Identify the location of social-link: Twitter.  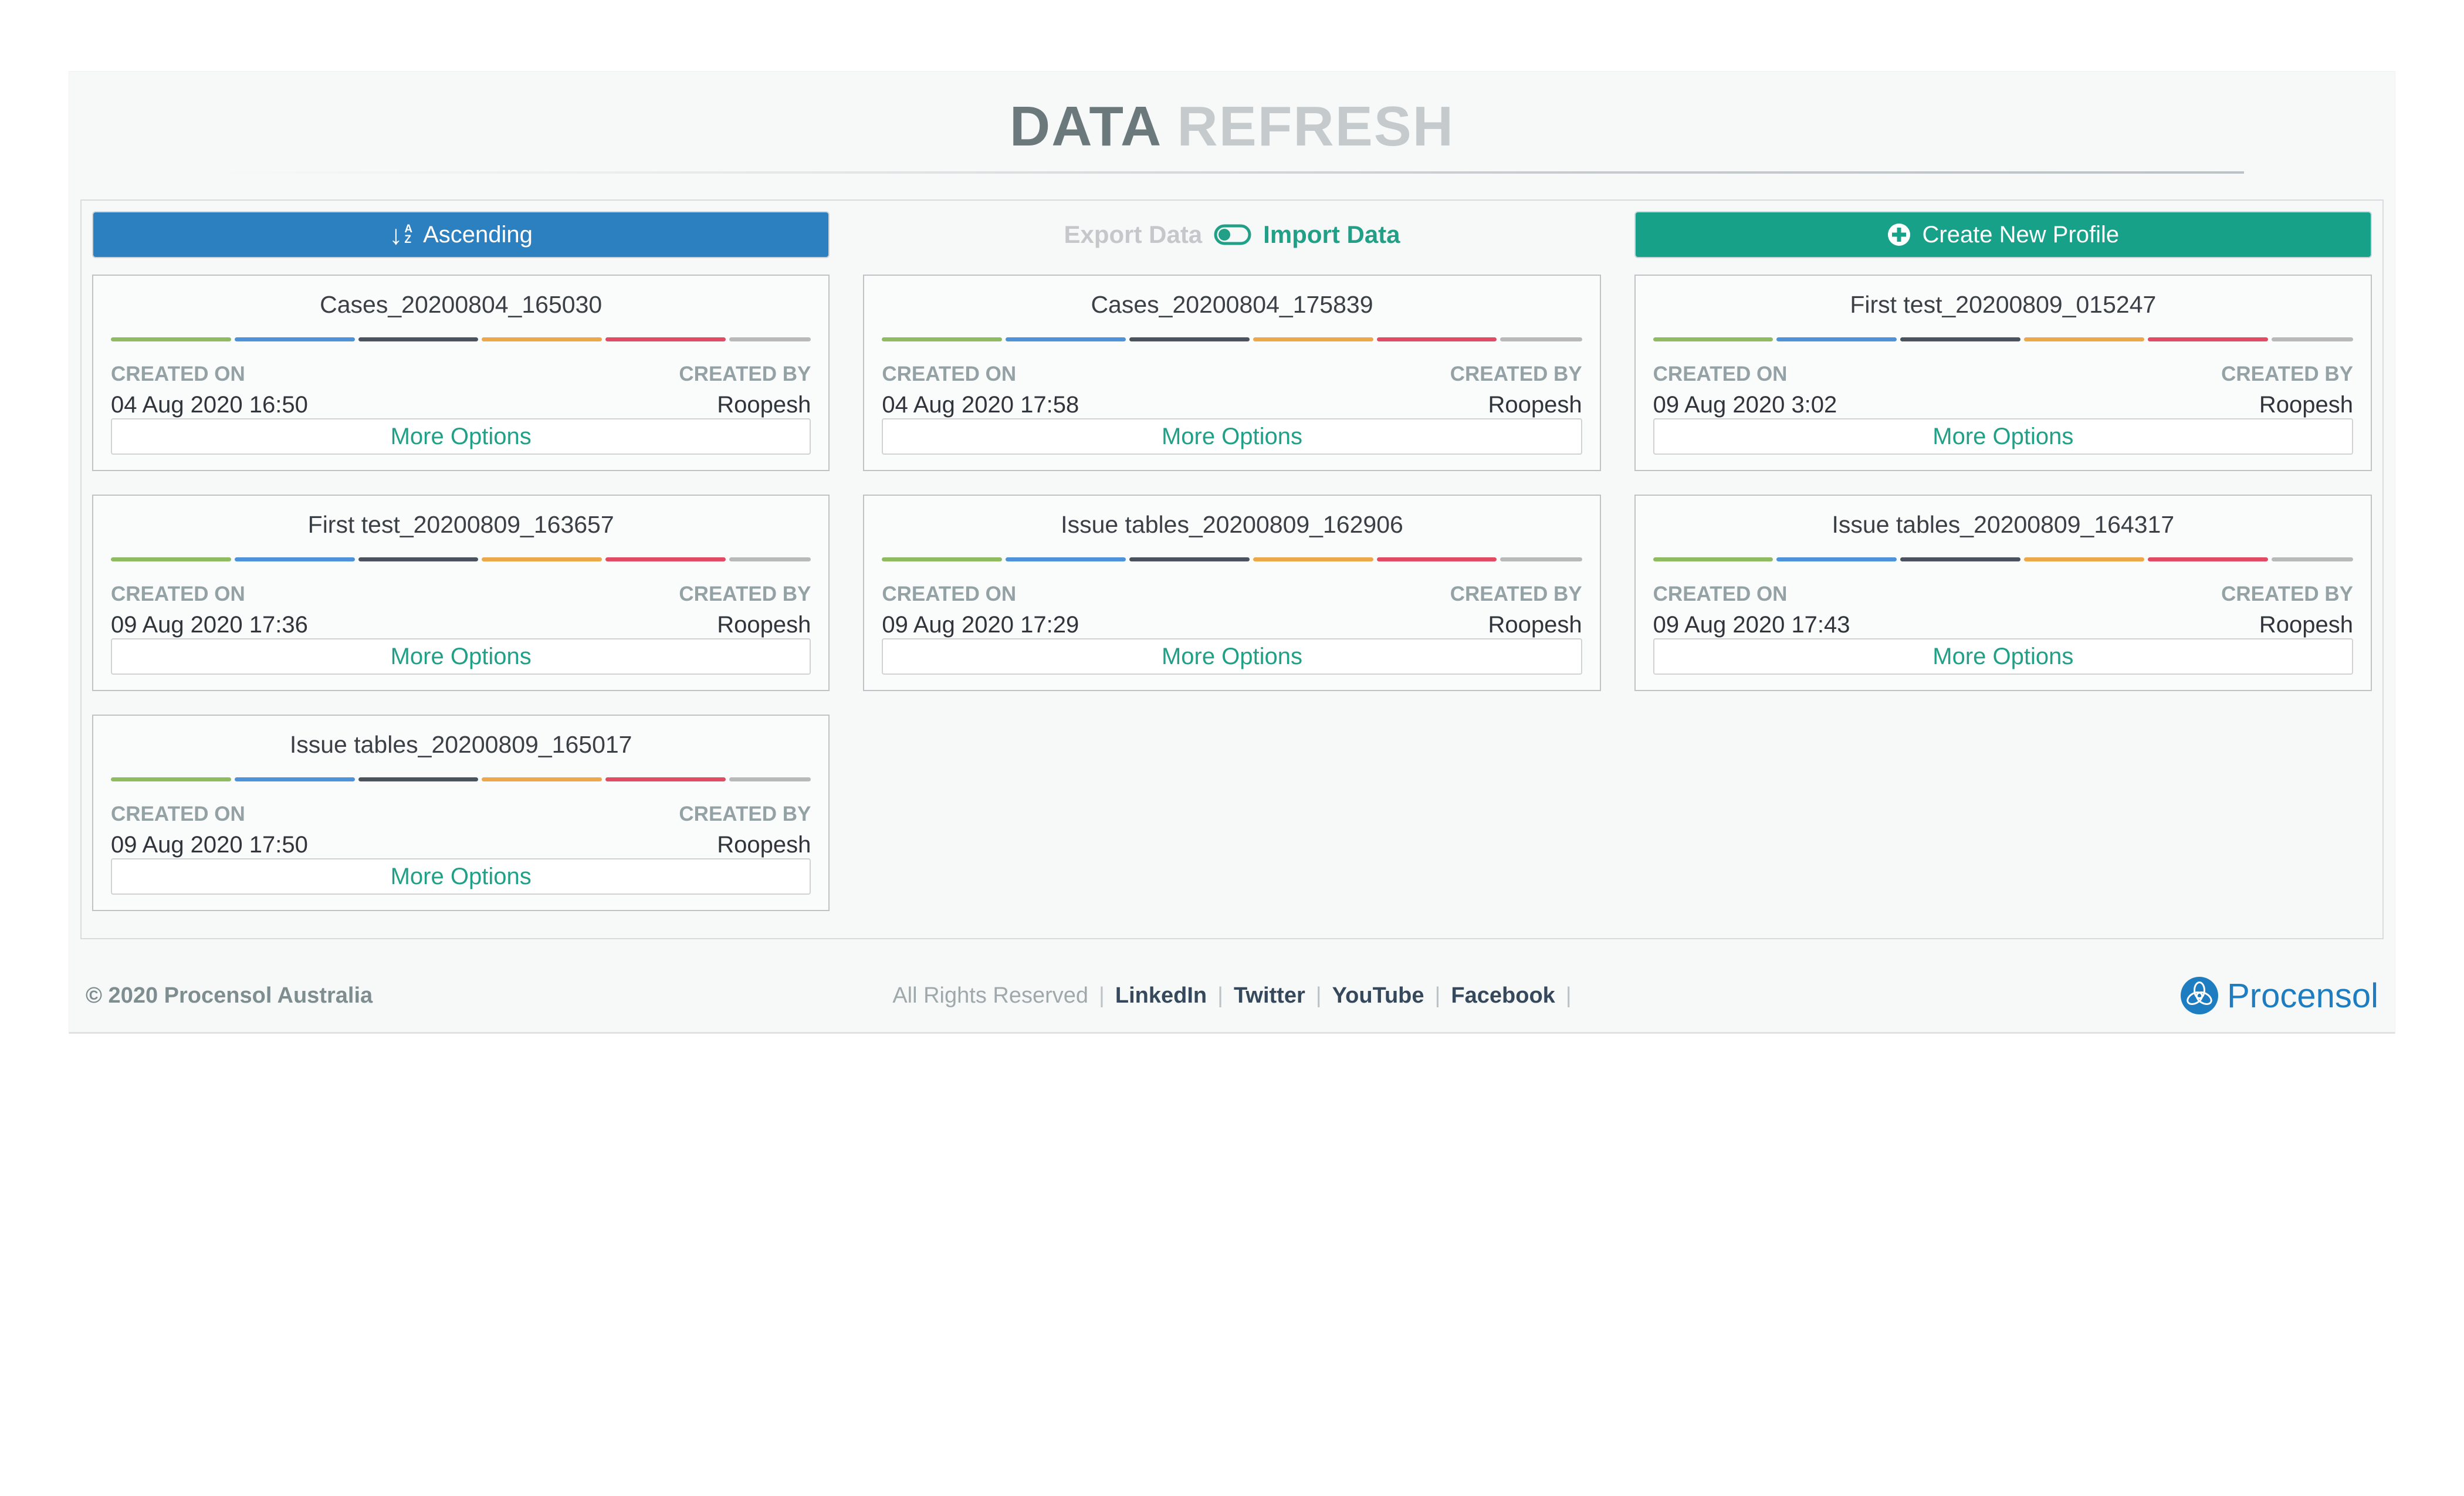
(1269, 995).